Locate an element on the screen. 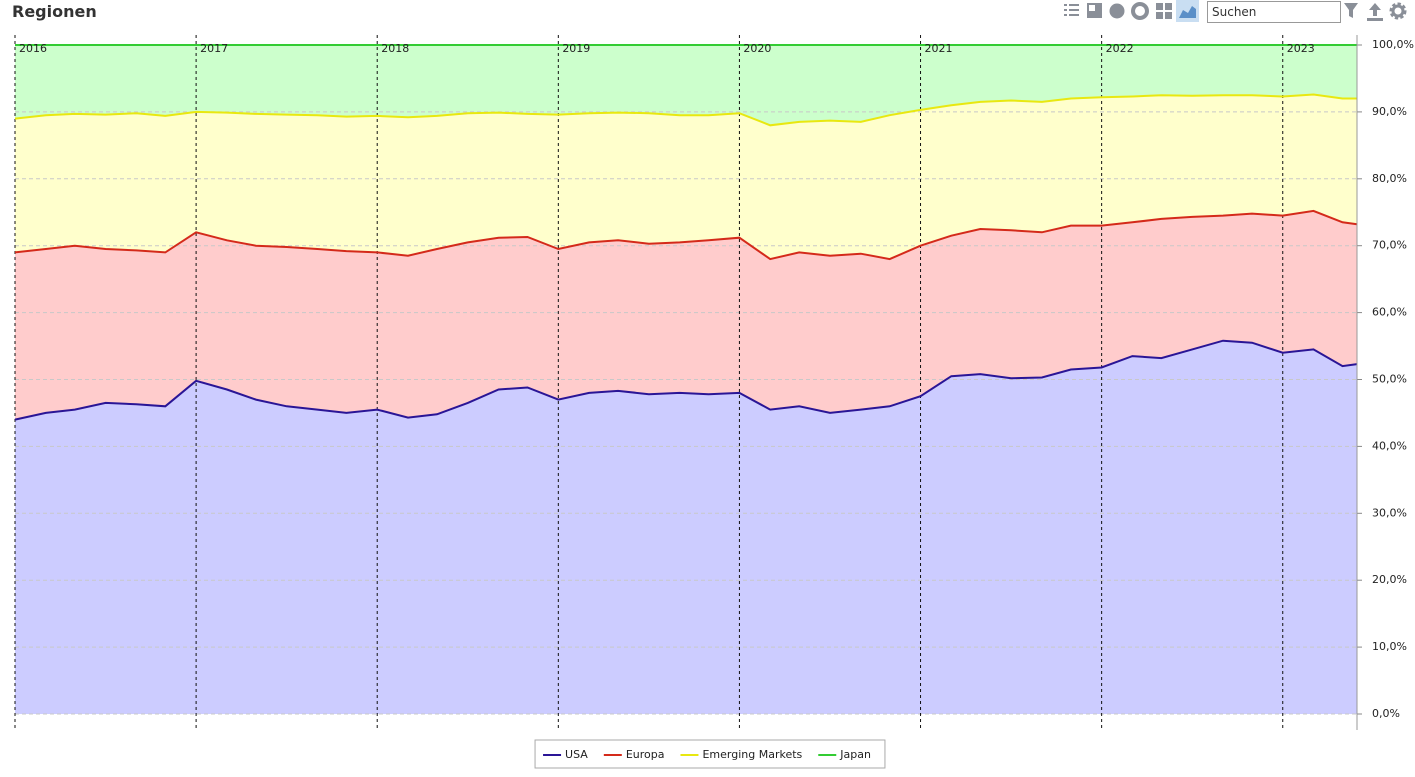  settings-icon is located at coordinates (1398, 11).